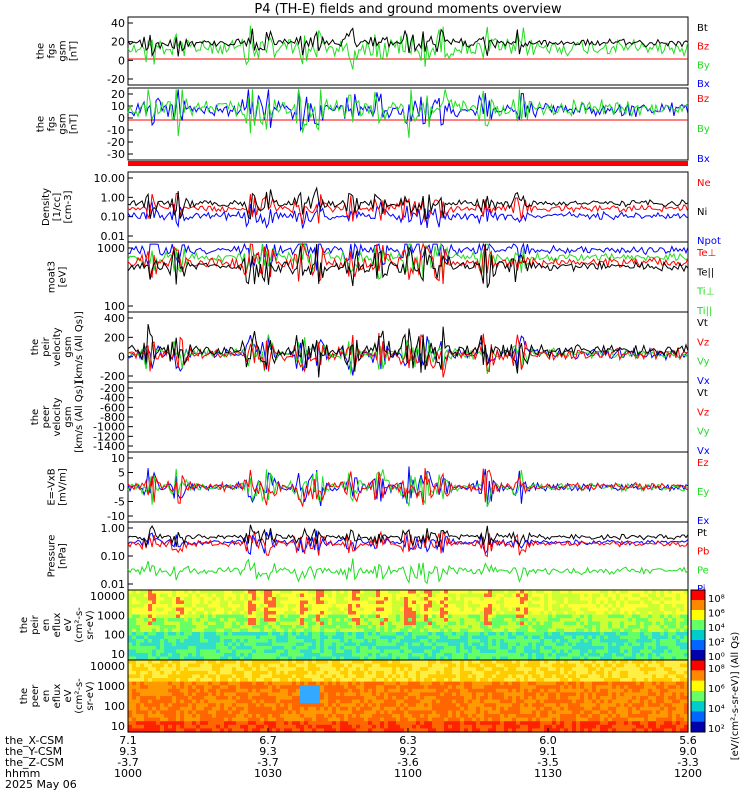  Describe the element at coordinates (121, 357) in the screenshot. I see `y-tick-label: 0` at that location.